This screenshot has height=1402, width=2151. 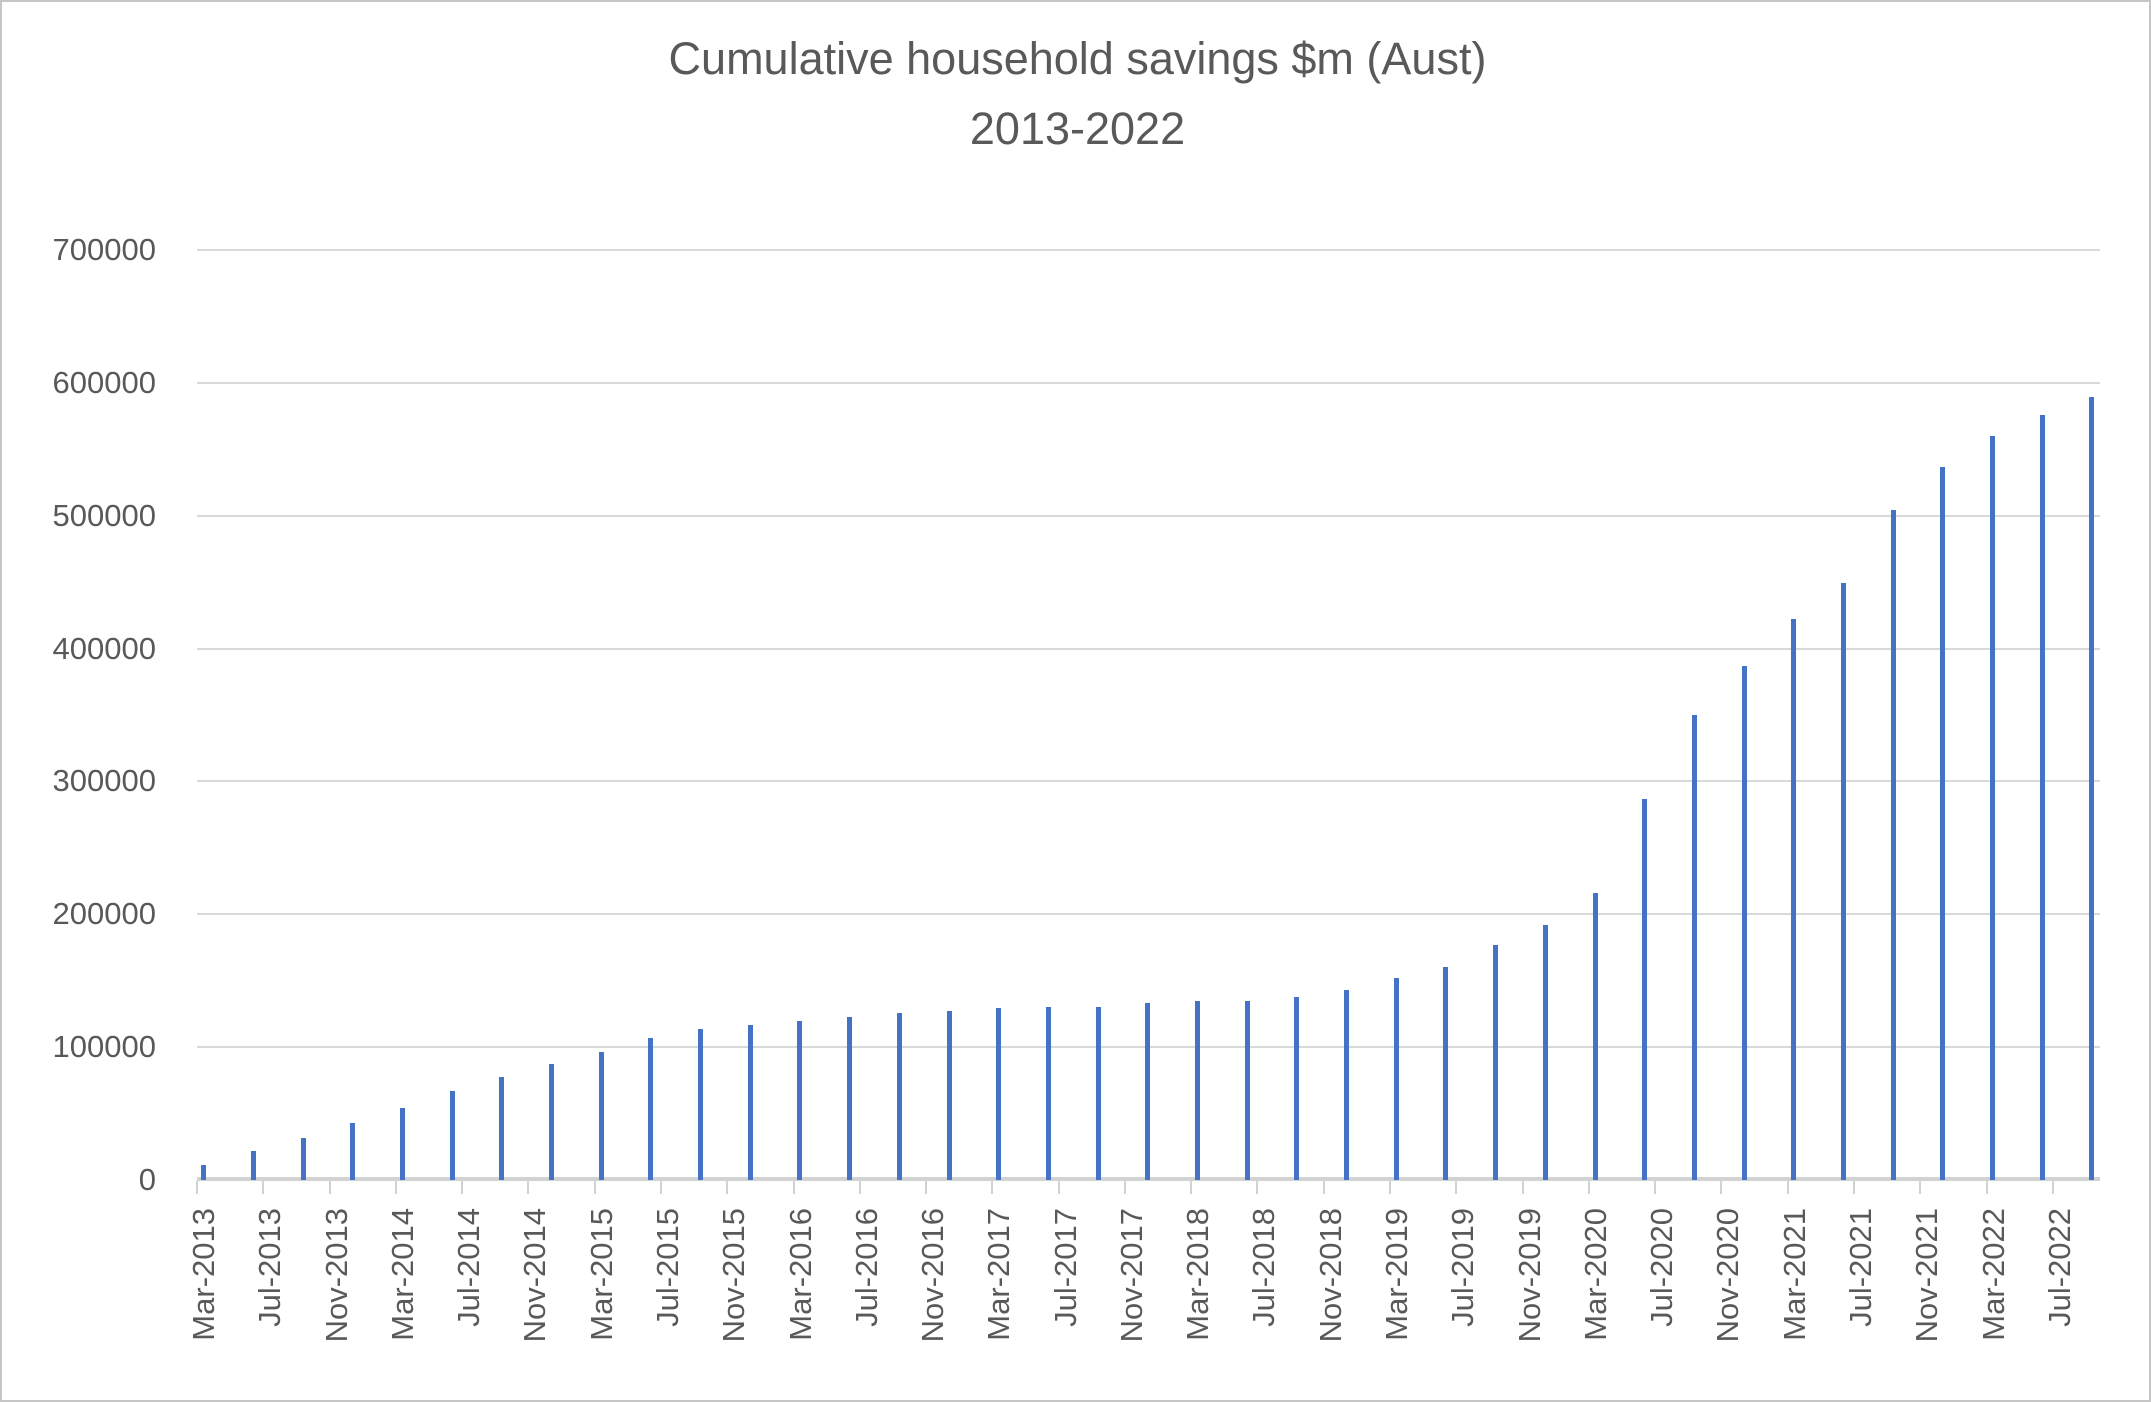 I want to click on x-axis-tick-label-text: Nov-2013, so click(x=336, y=1275).